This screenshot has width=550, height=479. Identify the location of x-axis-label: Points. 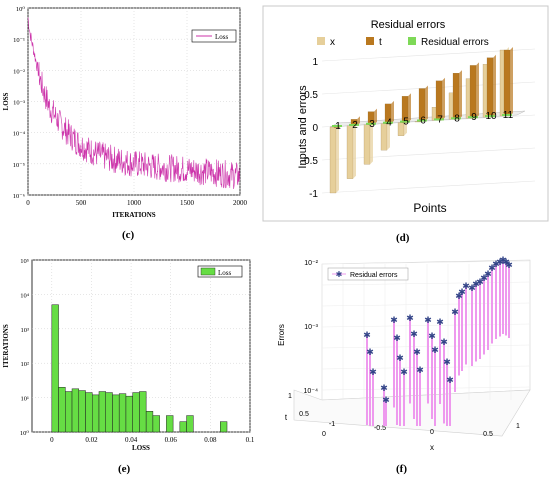
(429, 208).